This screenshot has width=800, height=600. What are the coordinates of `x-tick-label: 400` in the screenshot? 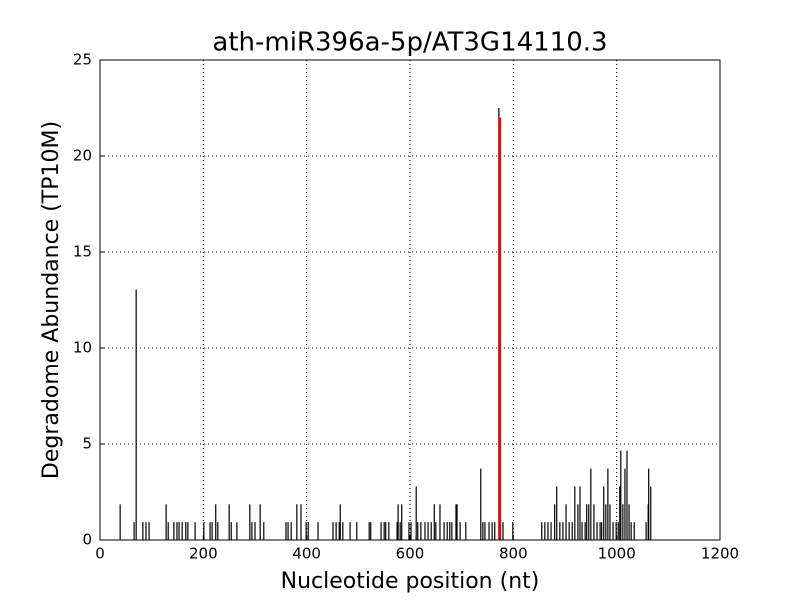 It's located at (306, 554).